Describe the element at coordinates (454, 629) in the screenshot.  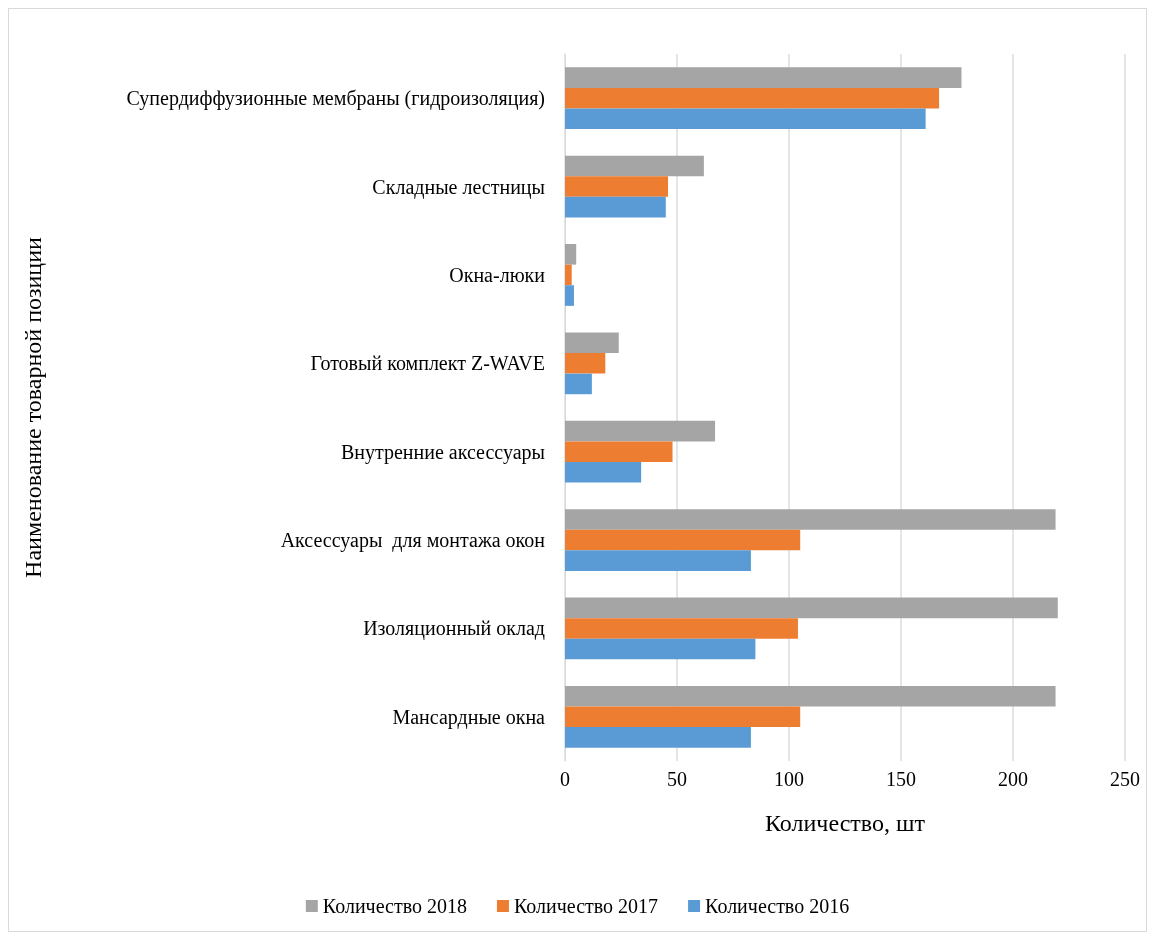
I see `y-tick-label: Изоляционный оклад` at that location.